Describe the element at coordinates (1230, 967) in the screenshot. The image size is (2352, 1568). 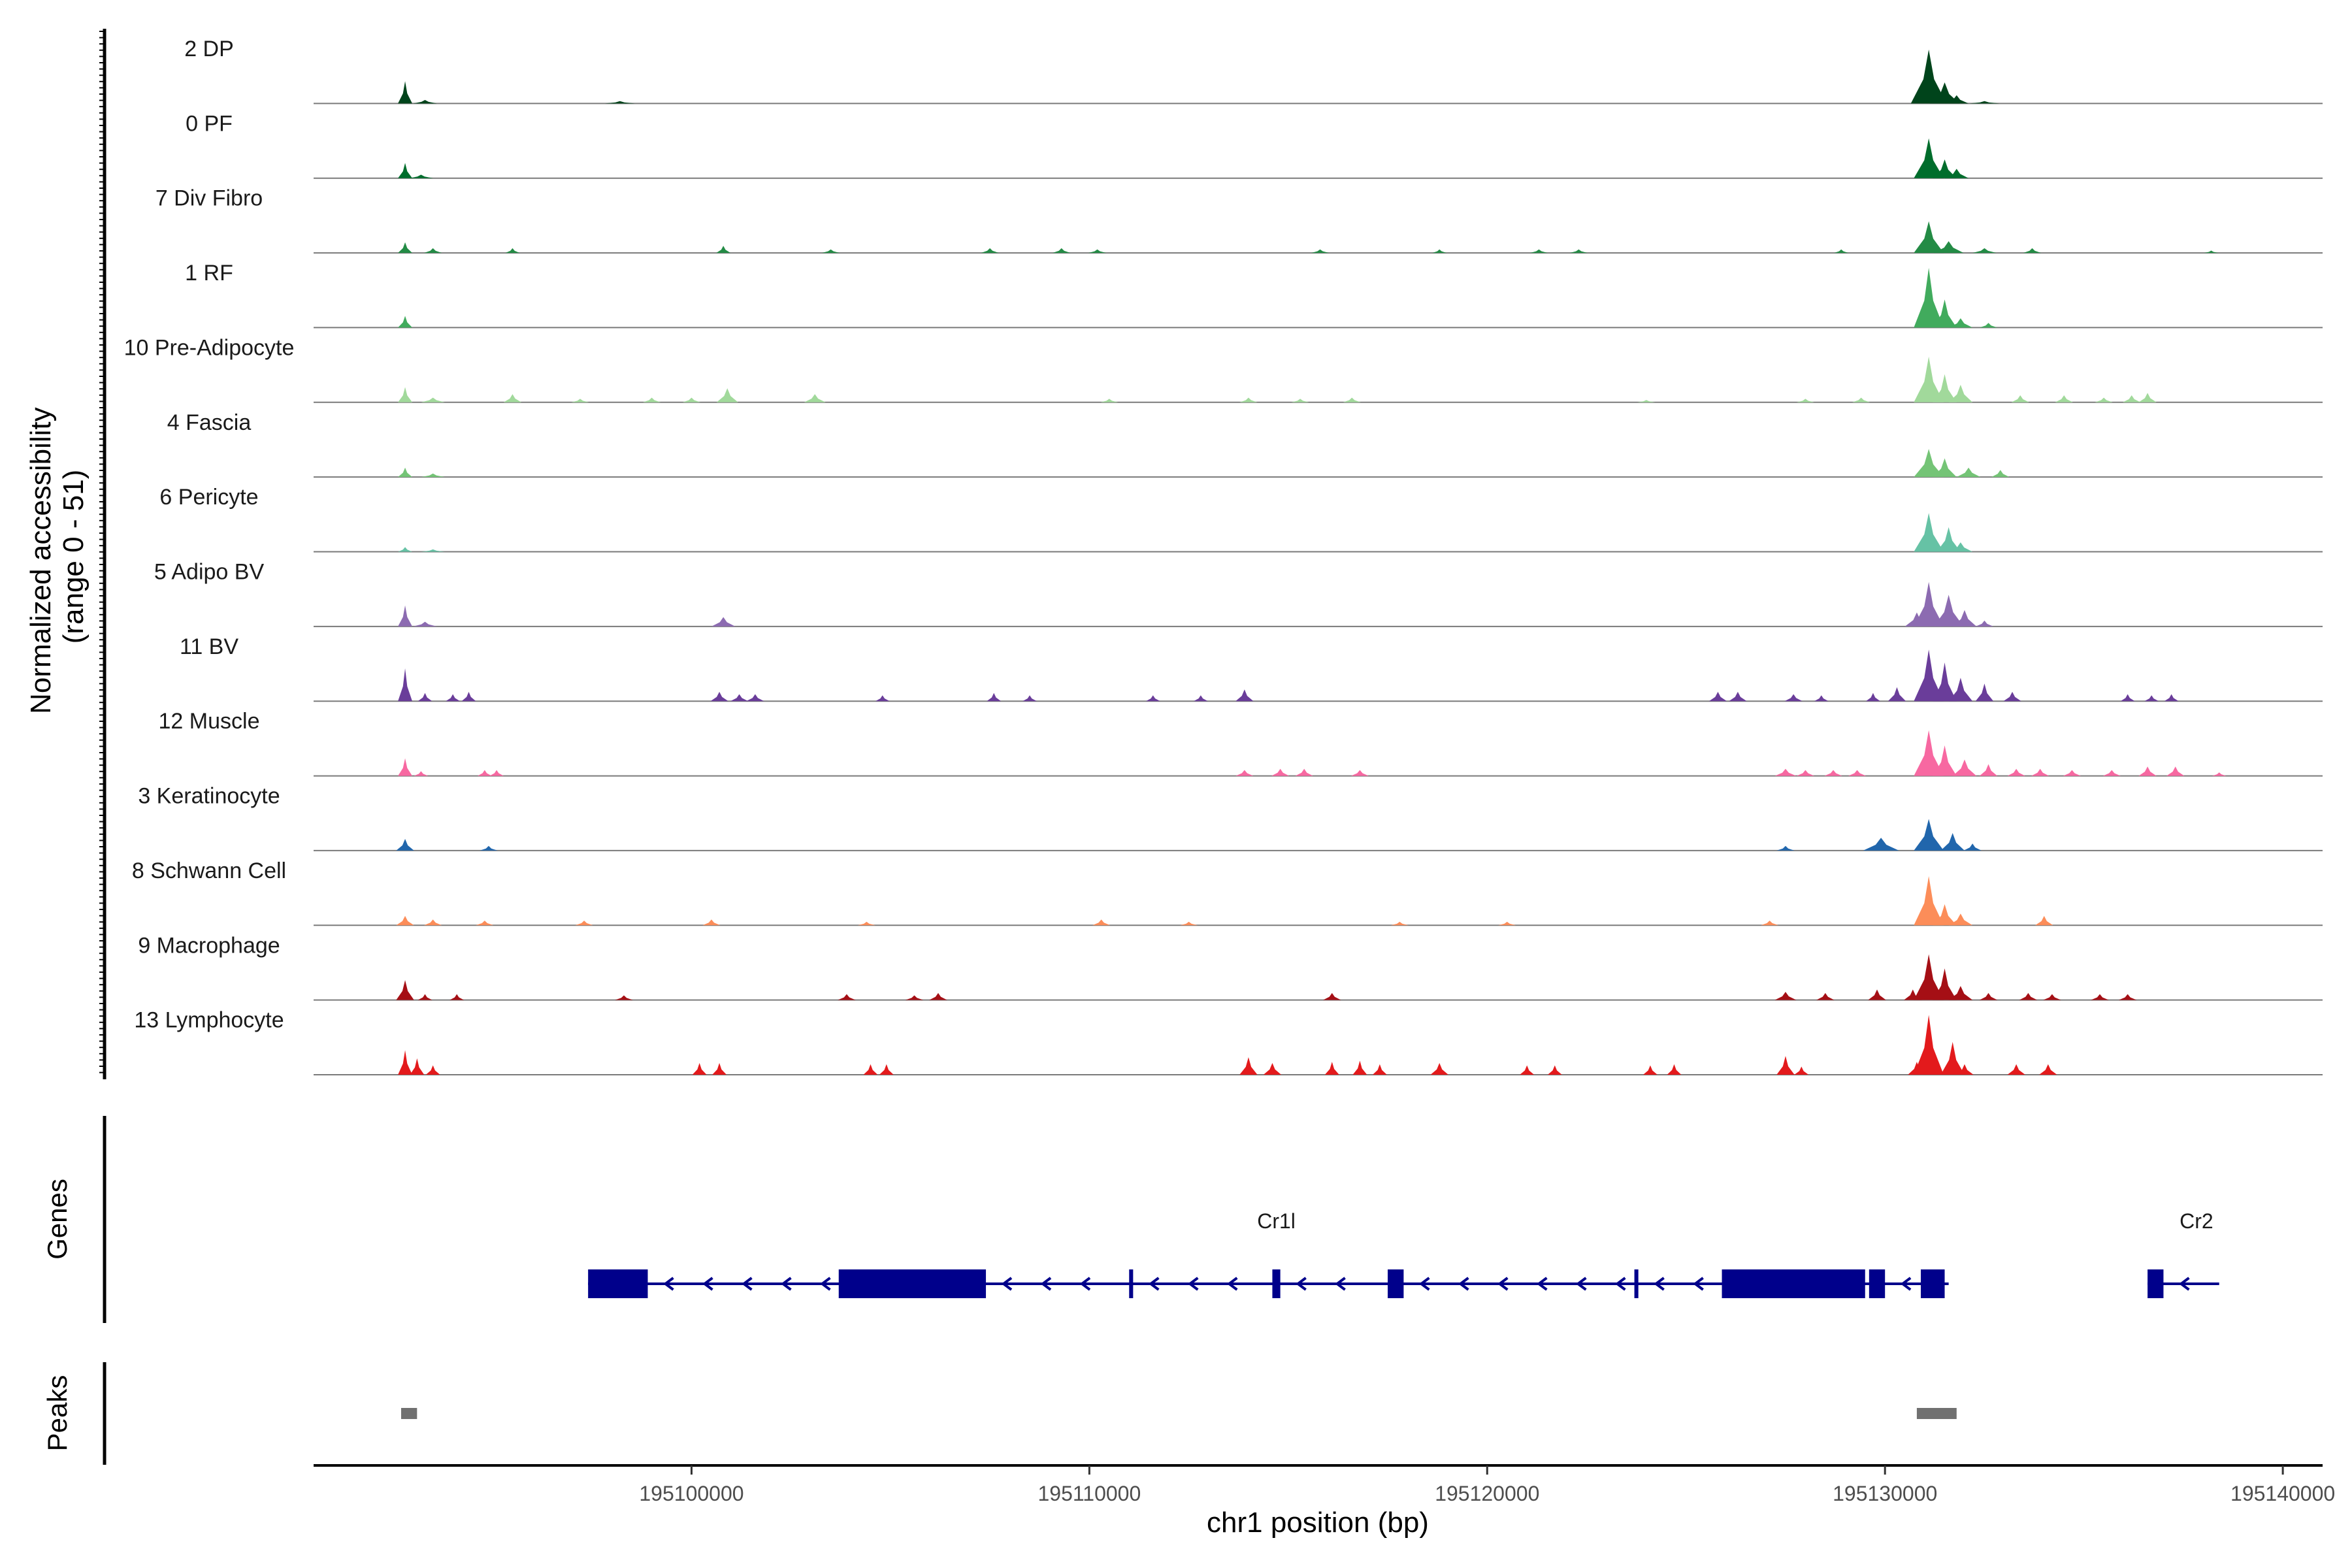
I see `track-13: 9 Macrophage` at that location.